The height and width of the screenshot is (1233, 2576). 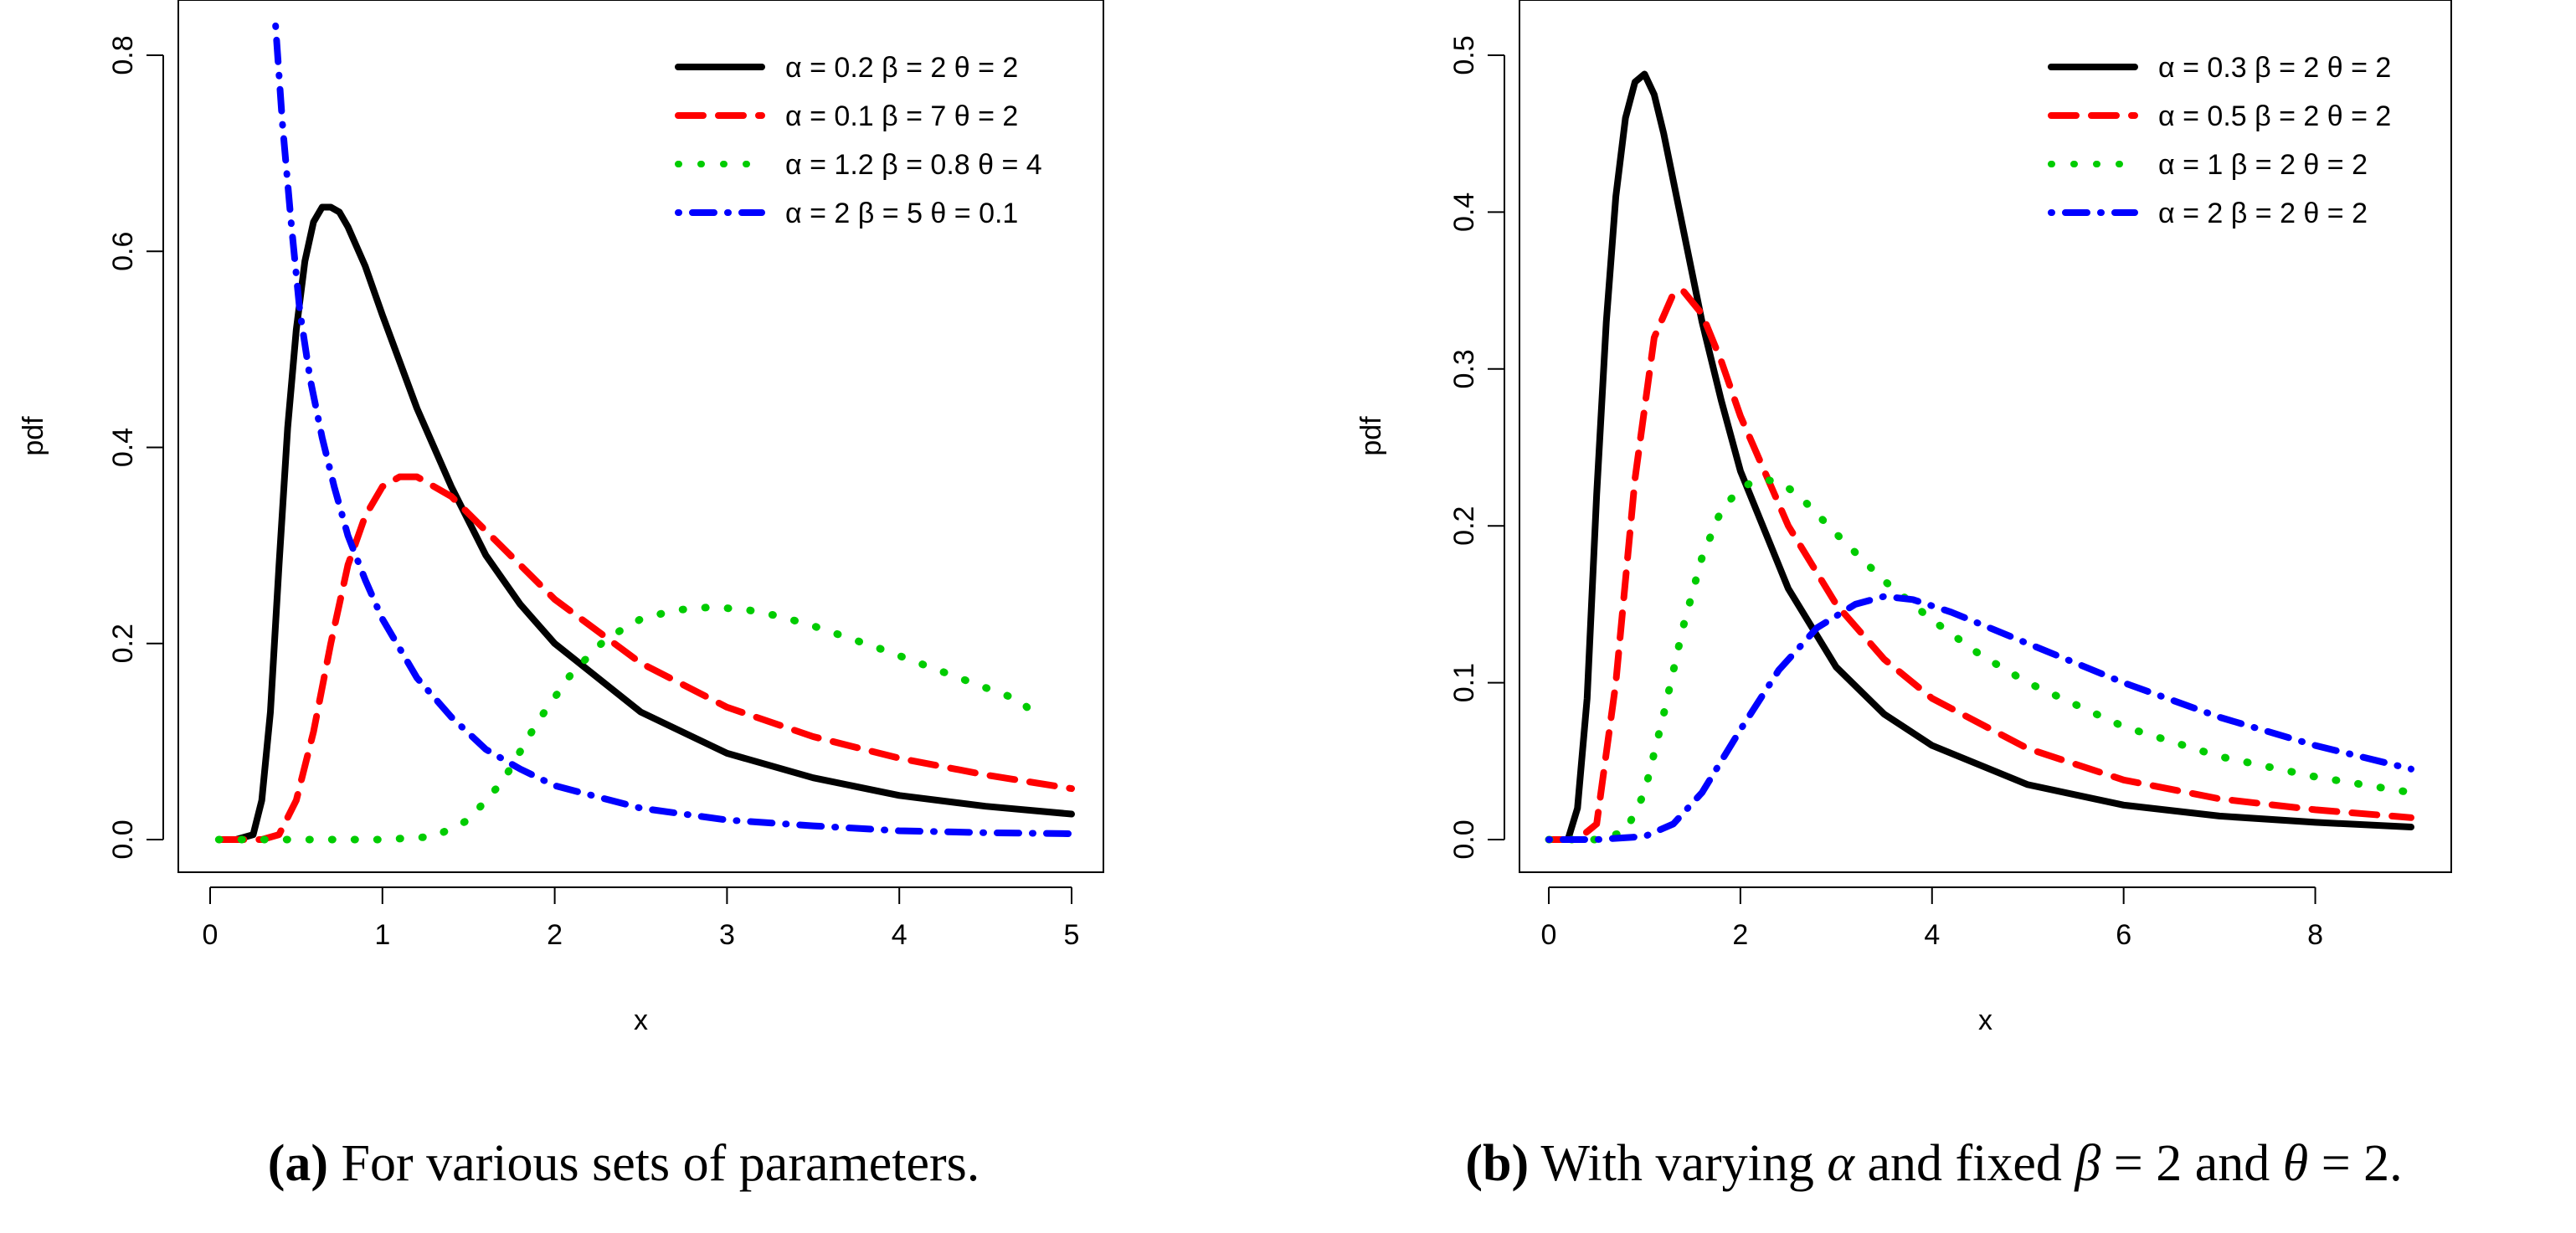 I want to click on legend-label-b-1: α = 0.5 β = 2 θ = 2, so click(x=2274, y=116).